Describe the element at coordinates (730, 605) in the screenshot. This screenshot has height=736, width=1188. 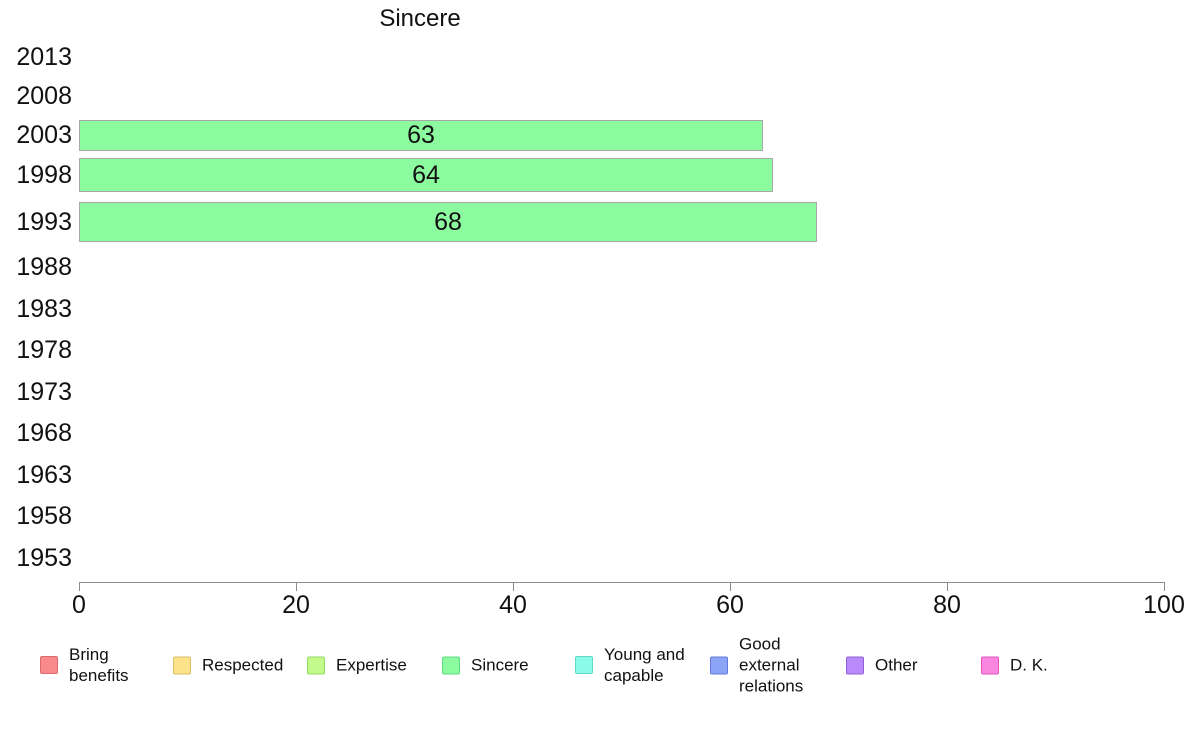
I see `x-axis-tick-label-60: 60` at that location.